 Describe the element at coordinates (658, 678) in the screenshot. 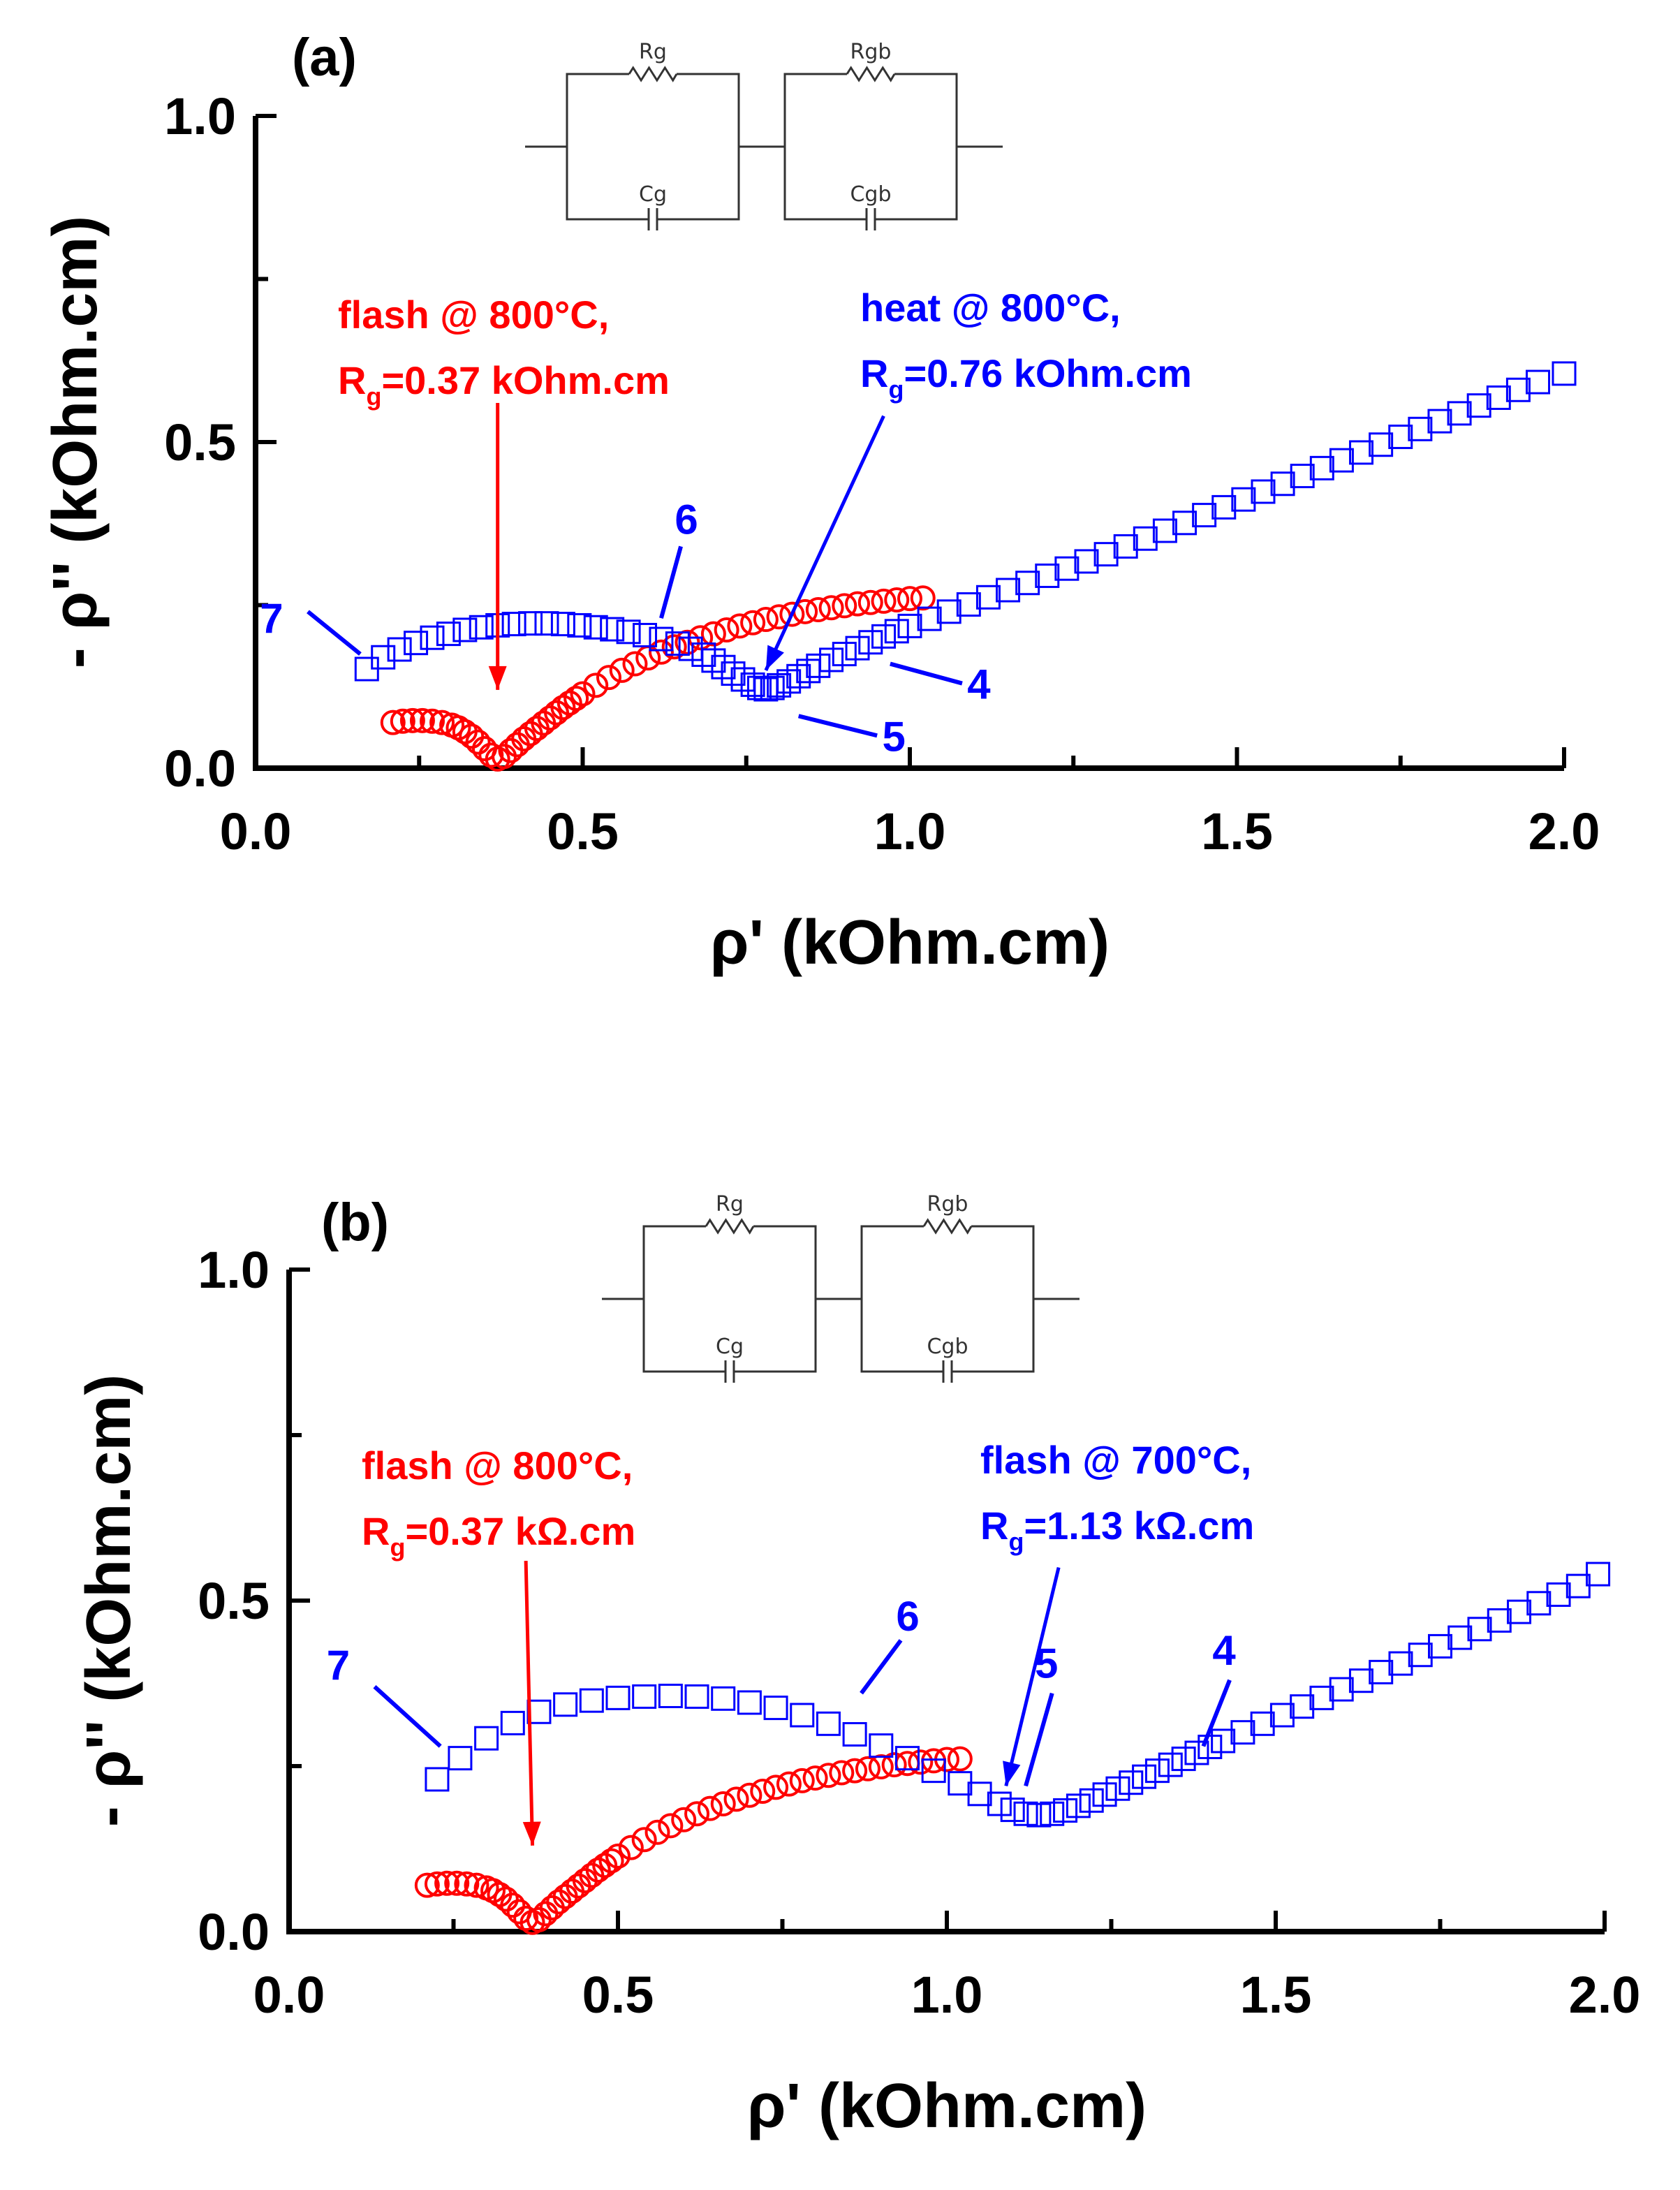

I see `series-red-circles` at that location.